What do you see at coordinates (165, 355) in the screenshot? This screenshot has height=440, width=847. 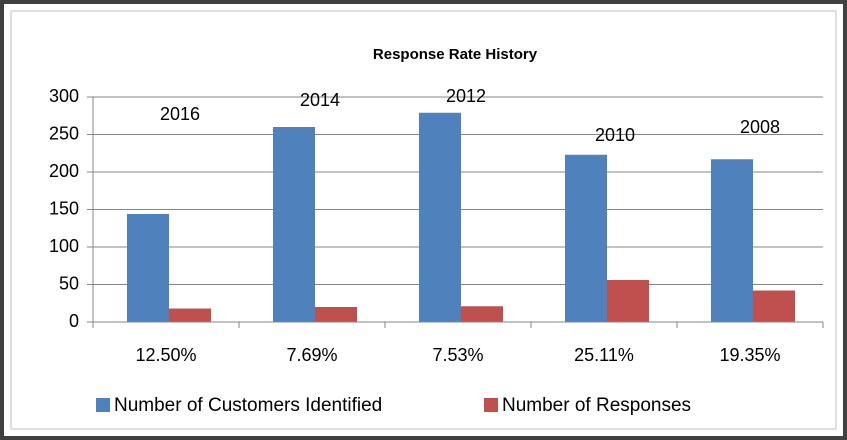 I see `x-tick-label: 12.50%` at bounding box center [165, 355].